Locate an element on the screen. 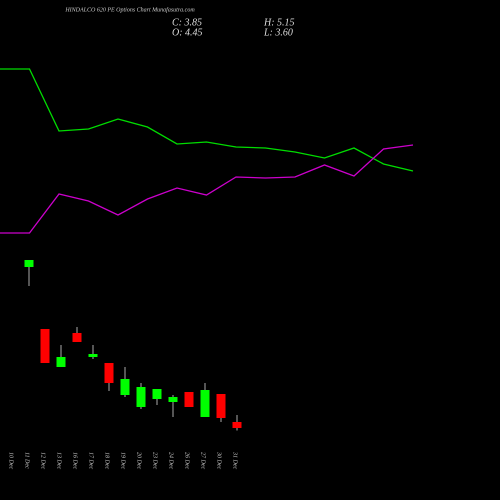  x-tick-label: 12 Dec is located at coordinates (43, 460).